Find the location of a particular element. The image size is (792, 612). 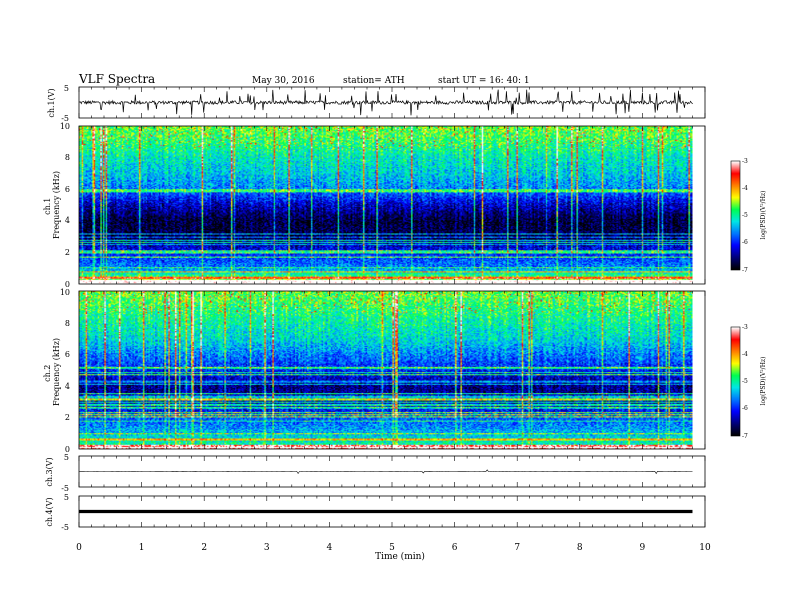

ch3-waveform-panel: 5 -5 ch.3(V) is located at coordinates (375, 473).